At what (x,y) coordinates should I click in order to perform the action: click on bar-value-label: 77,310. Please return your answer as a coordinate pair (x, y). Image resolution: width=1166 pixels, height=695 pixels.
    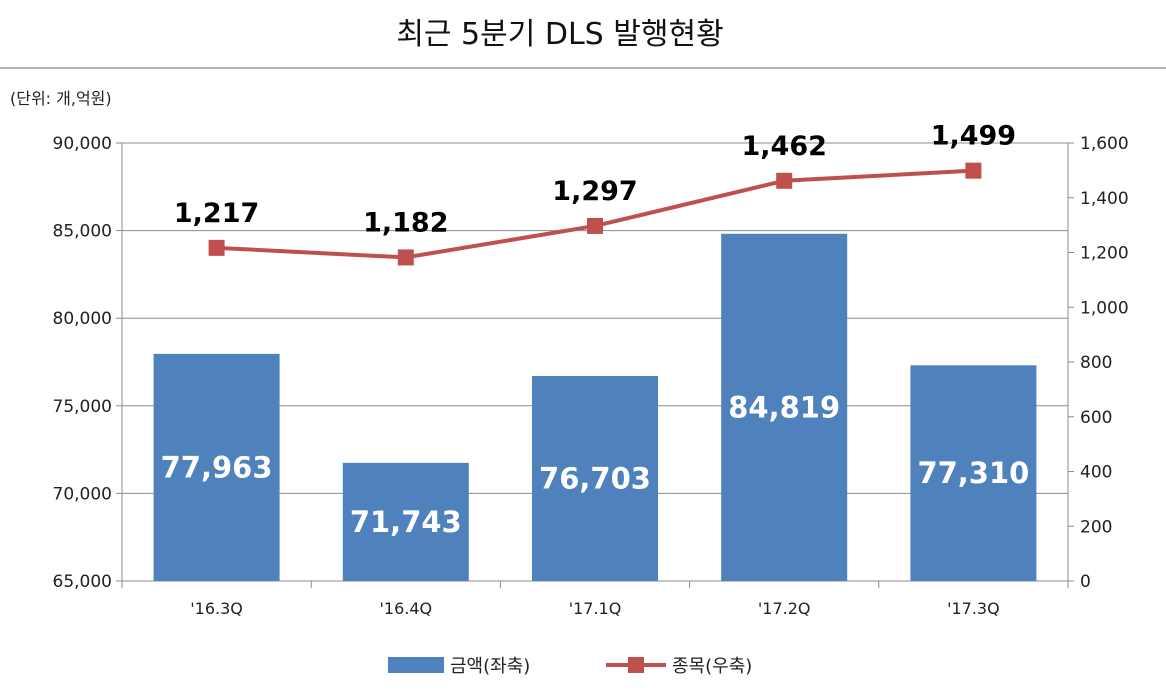
    Looking at the image, I should click on (973, 473).